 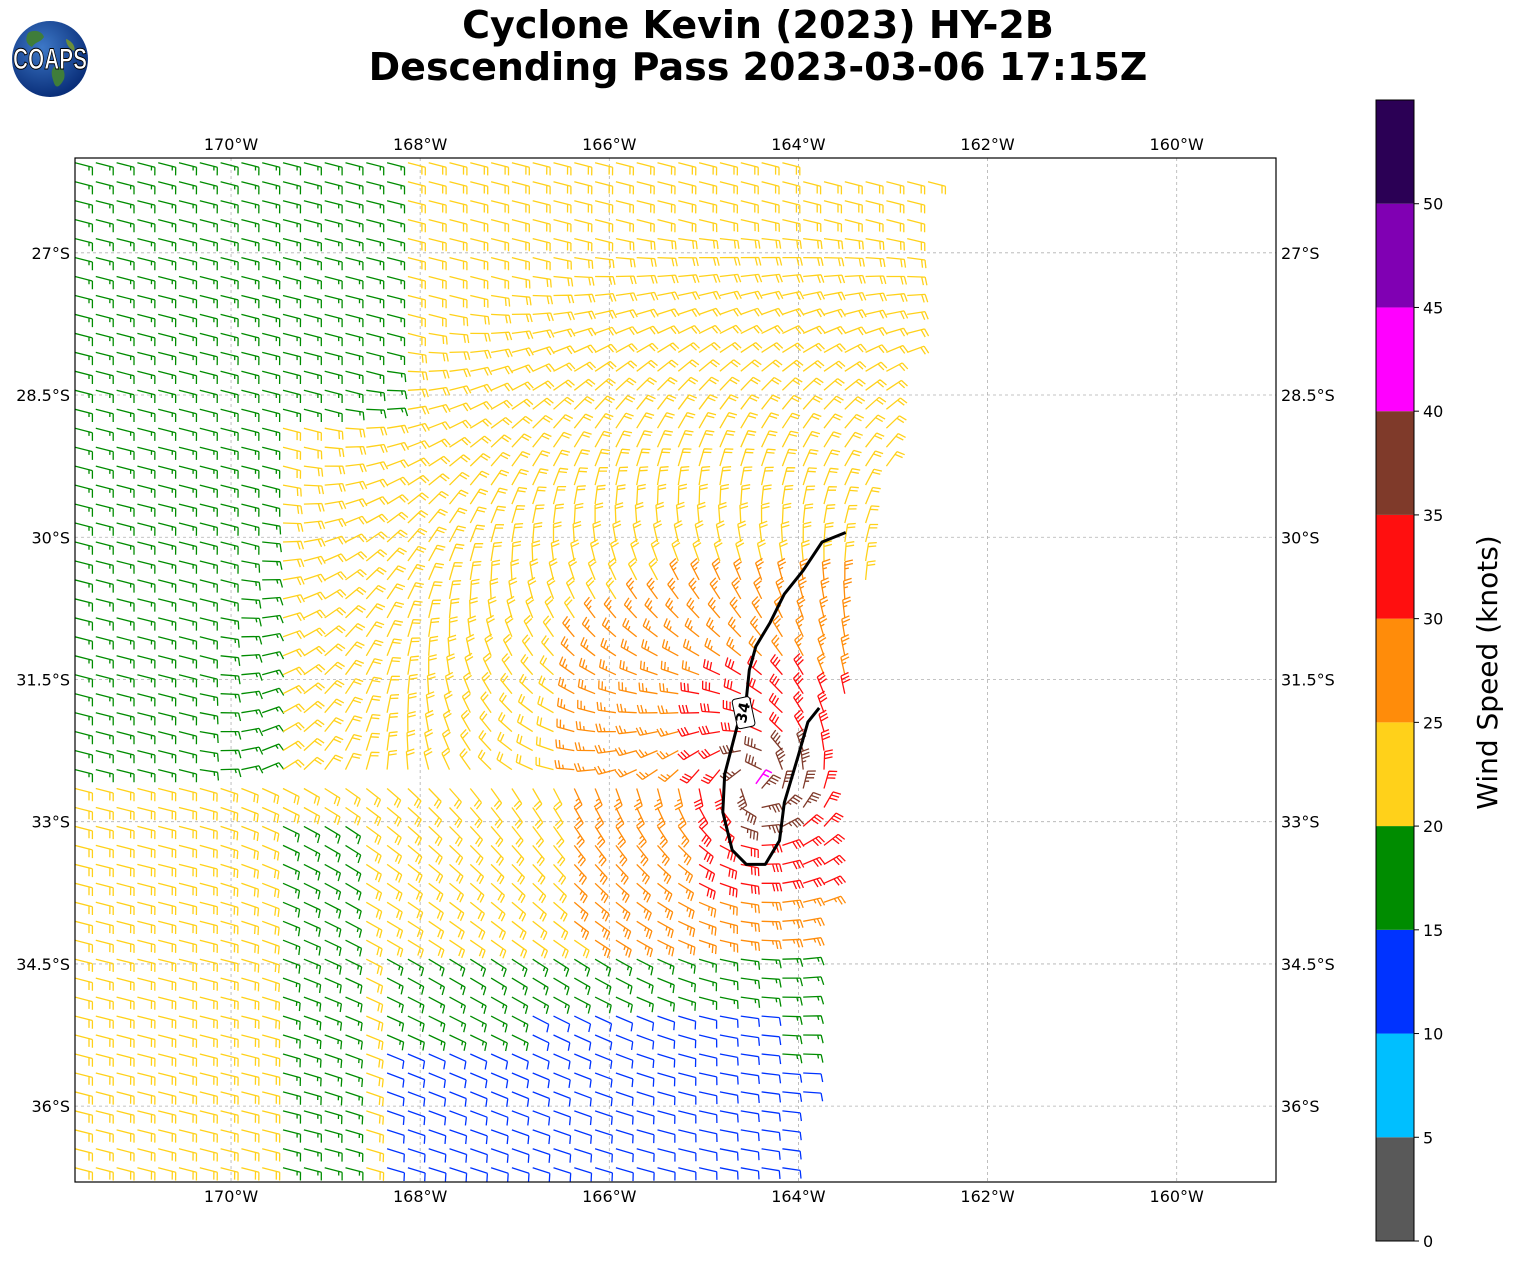 I want to click on x-tick-label-top: 164°W, so click(x=798, y=144).